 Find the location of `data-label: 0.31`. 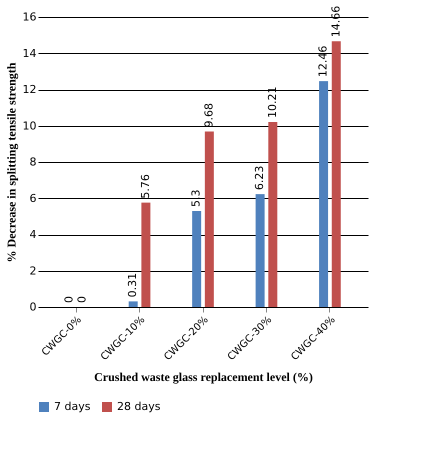

data-label: 0.31 is located at coordinates (133, 285).